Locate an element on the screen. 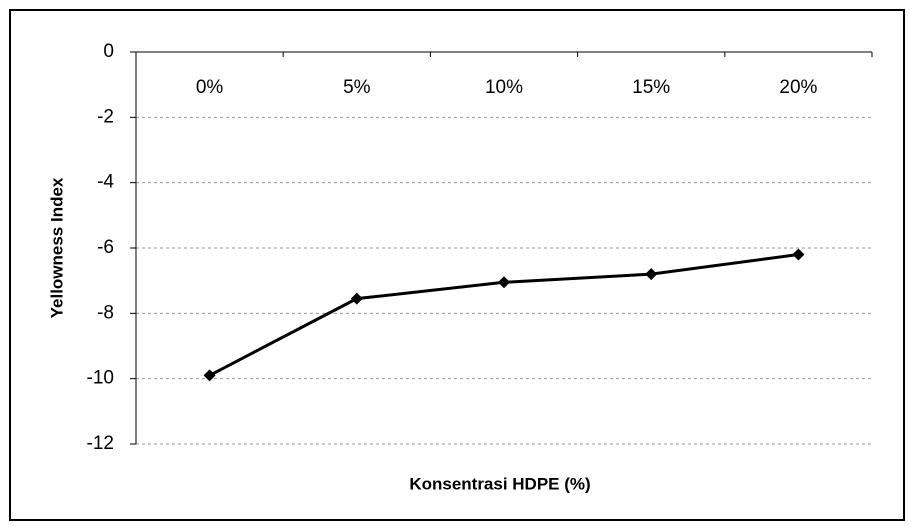  y-tick-label: -10 is located at coordinates (100, 378).